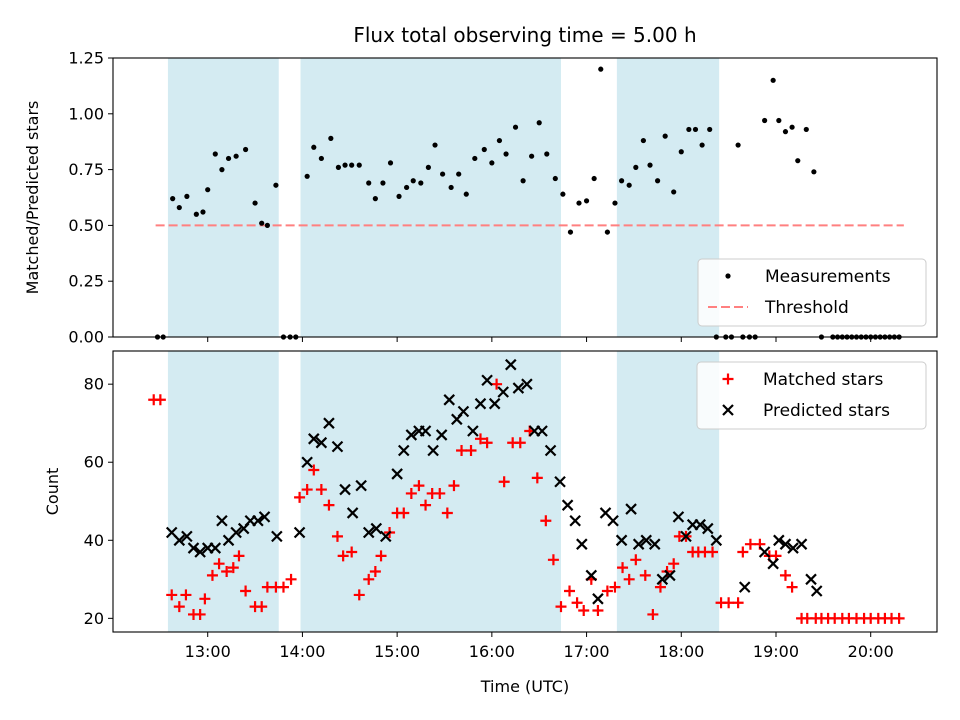 The width and height of the screenshot is (960, 720). Describe the element at coordinates (430, 197) in the screenshot. I see `shaded-interval` at that location.